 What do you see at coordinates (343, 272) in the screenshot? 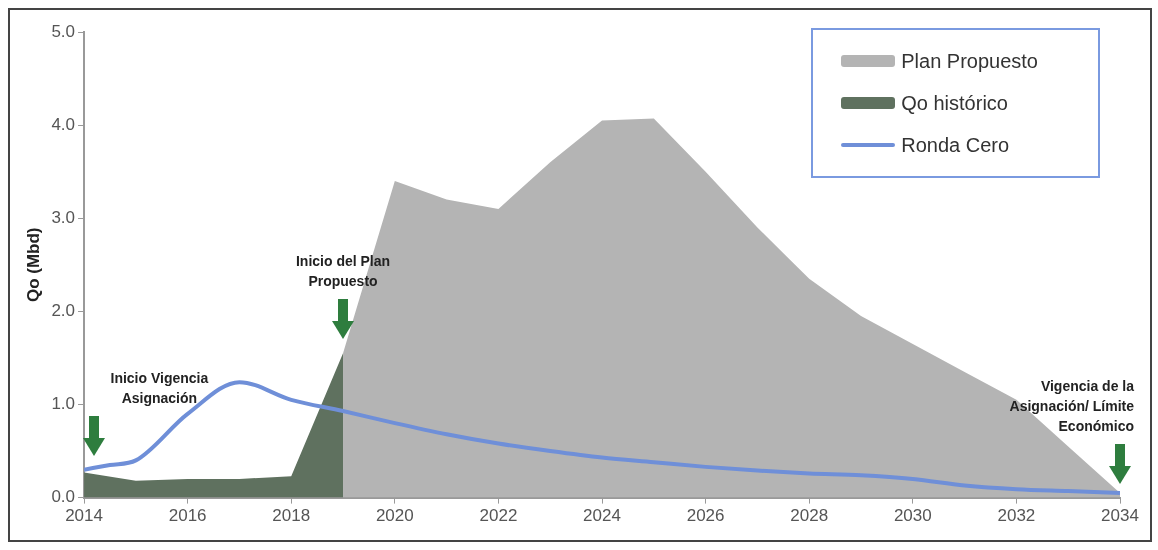
I see `annotation: Inicio del Plan Propuesto` at bounding box center [343, 272].